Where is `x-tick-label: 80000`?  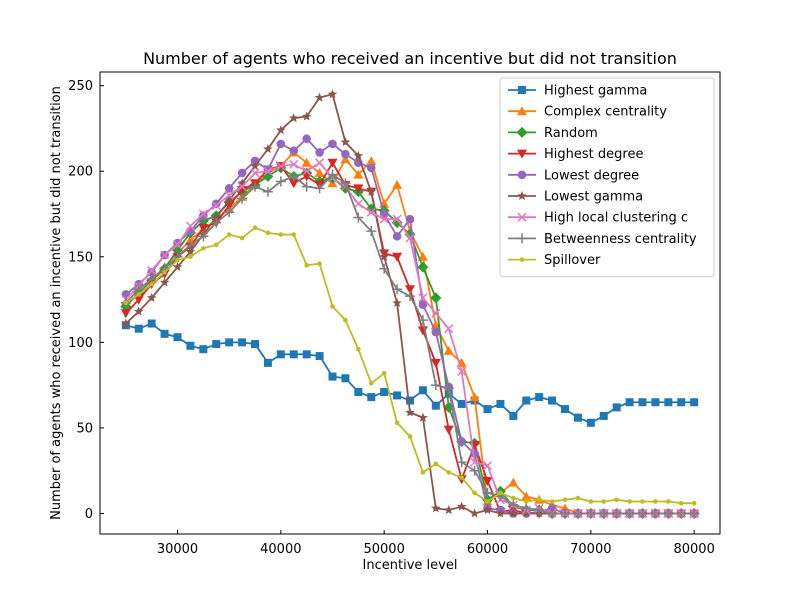 x-tick-label: 80000 is located at coordinates (693, 549).